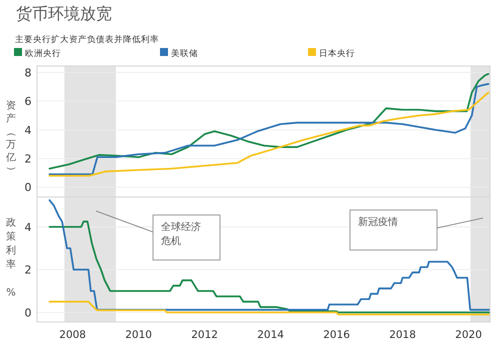  Describe the element at coordinates (28, 73) in the screenshot. I see `y-tick-label: 8` at that location.